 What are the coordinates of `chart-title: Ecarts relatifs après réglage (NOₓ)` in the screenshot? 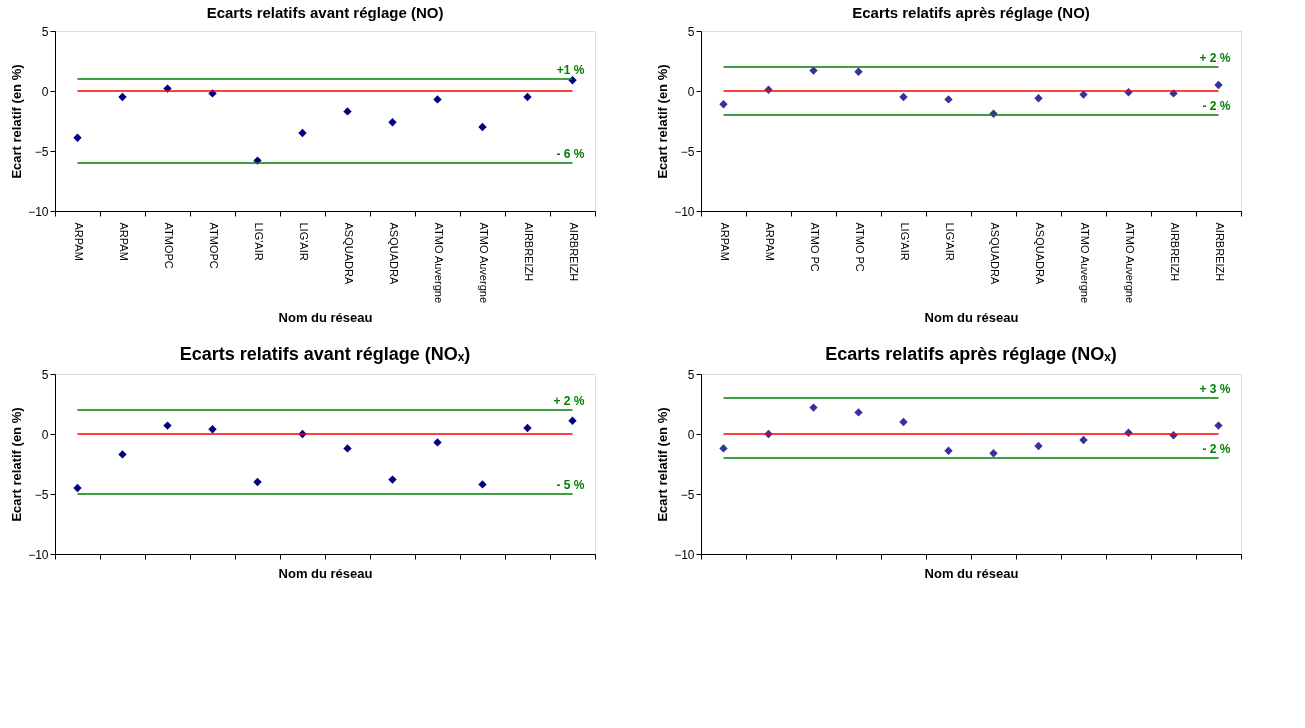 It's located at (971, 354).